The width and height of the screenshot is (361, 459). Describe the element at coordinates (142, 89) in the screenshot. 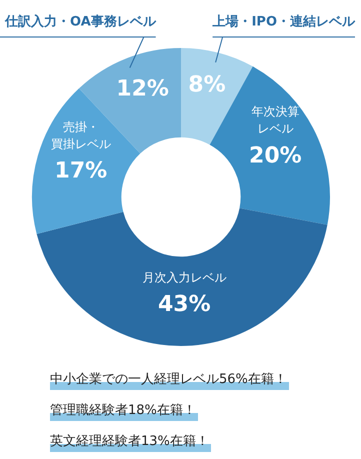

I see `data-label: 12%` at that location.